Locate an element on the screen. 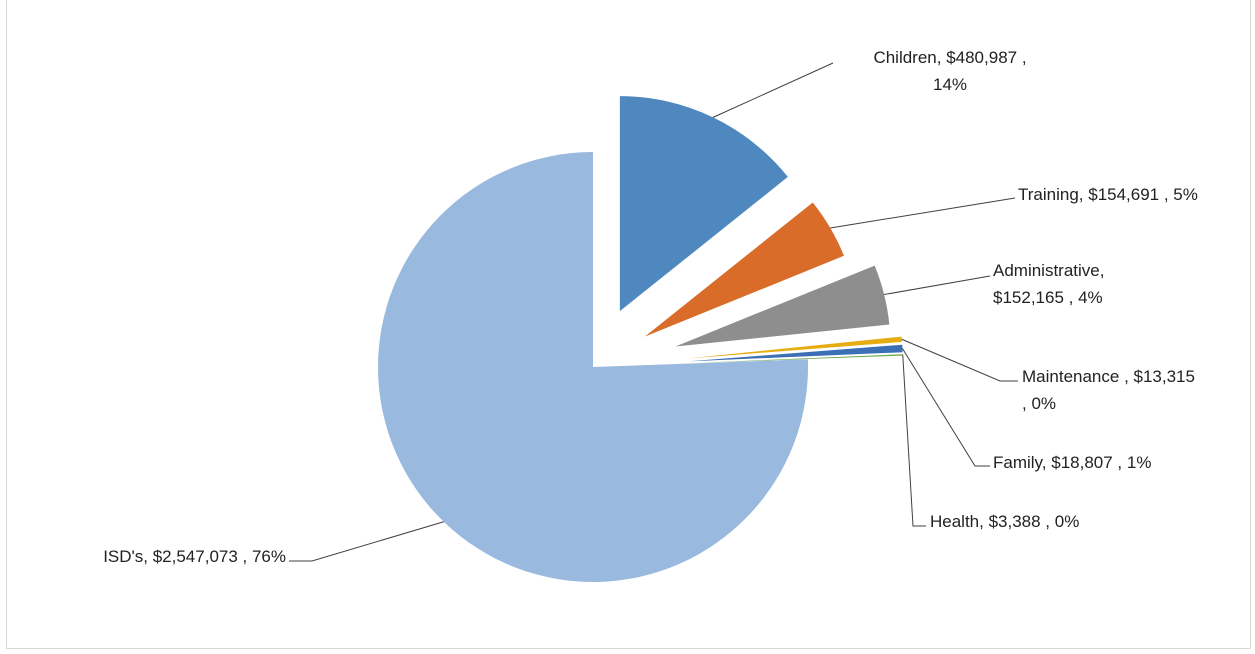  pie-slice-training is located at coordinates (744, 269).